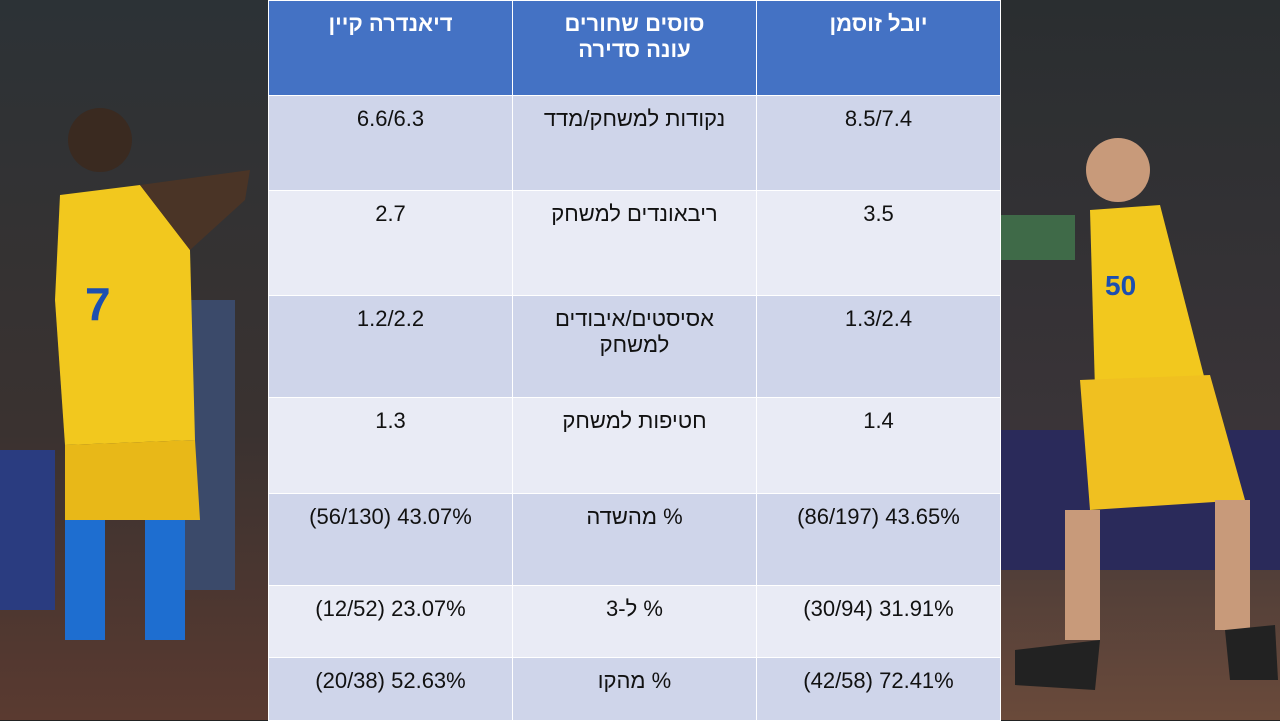  What do you see at coordinates (634, 23) in the screenshot?
I see `header-line: סוסים שחורים` at bounding box center [634, 23].